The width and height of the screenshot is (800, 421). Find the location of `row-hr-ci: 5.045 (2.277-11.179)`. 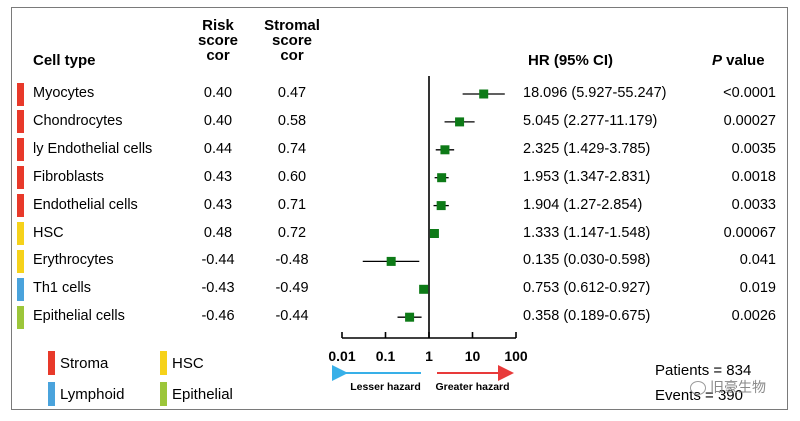

row-hr-ci: 5.045 (2.277-11.179) is located at coordinates (590, 120).